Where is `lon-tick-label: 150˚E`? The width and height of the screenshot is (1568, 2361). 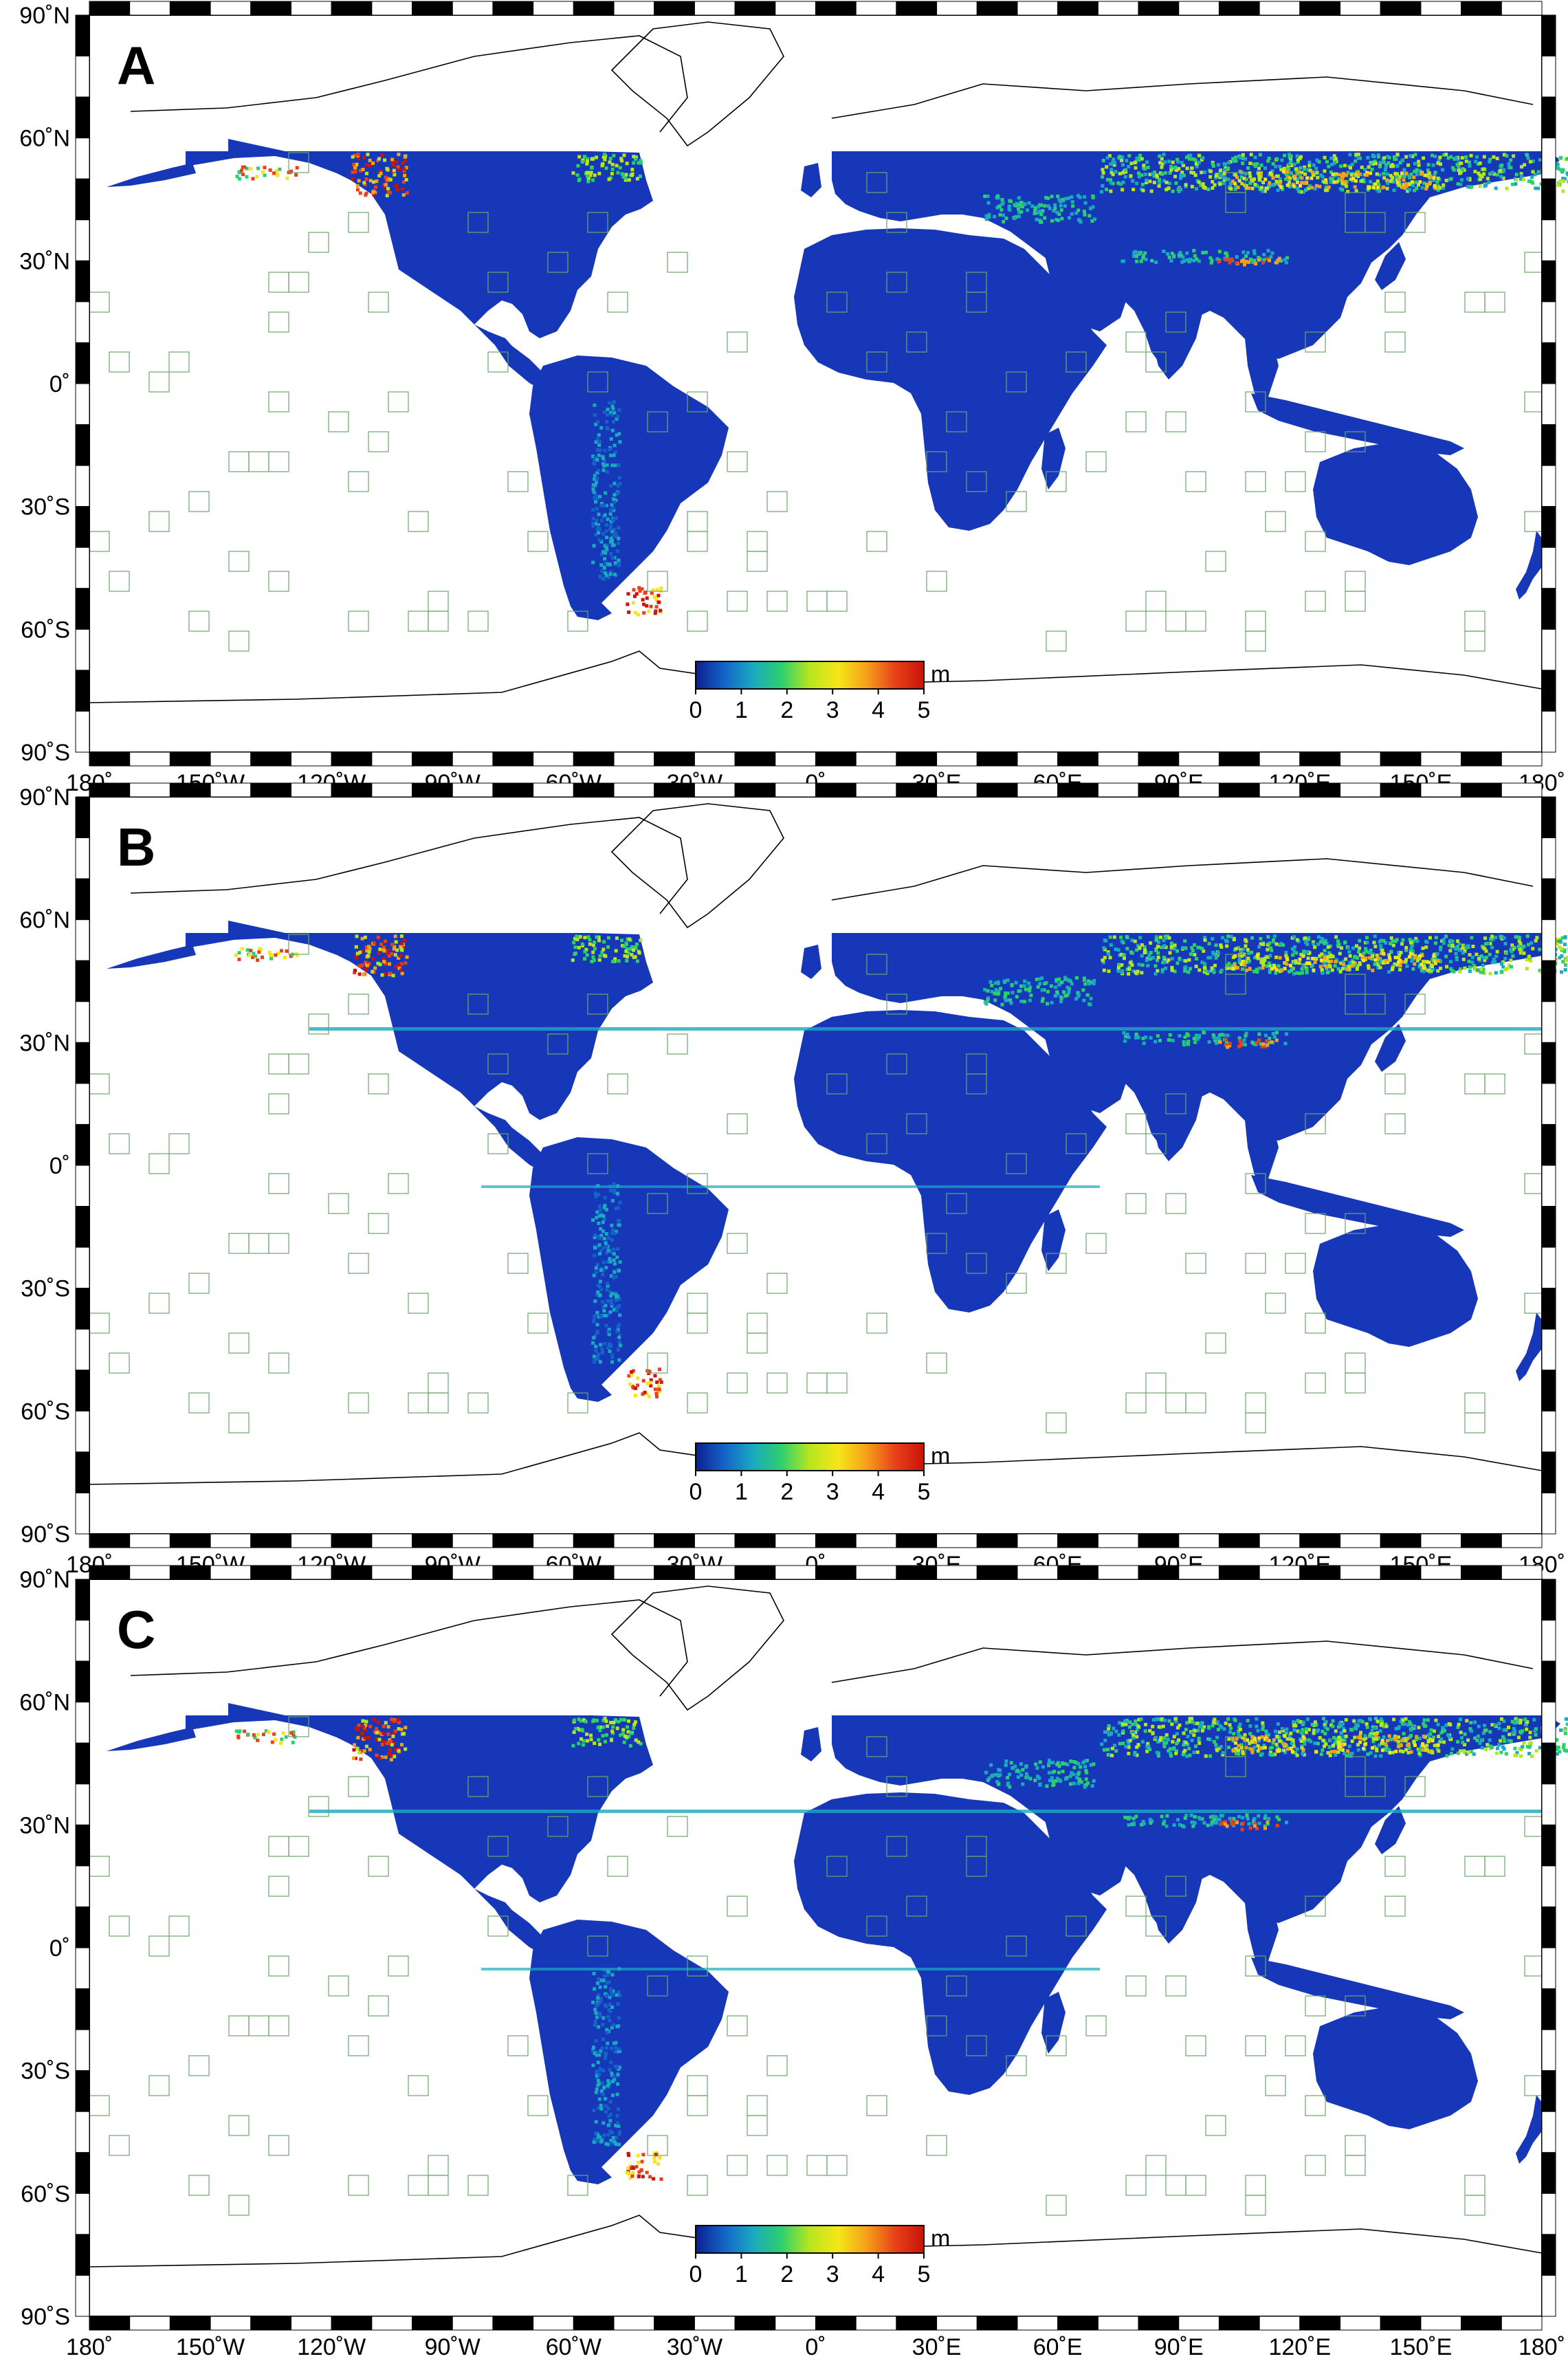
lon-tick-label: 150˚E is located at coordinates (1421, 2347).